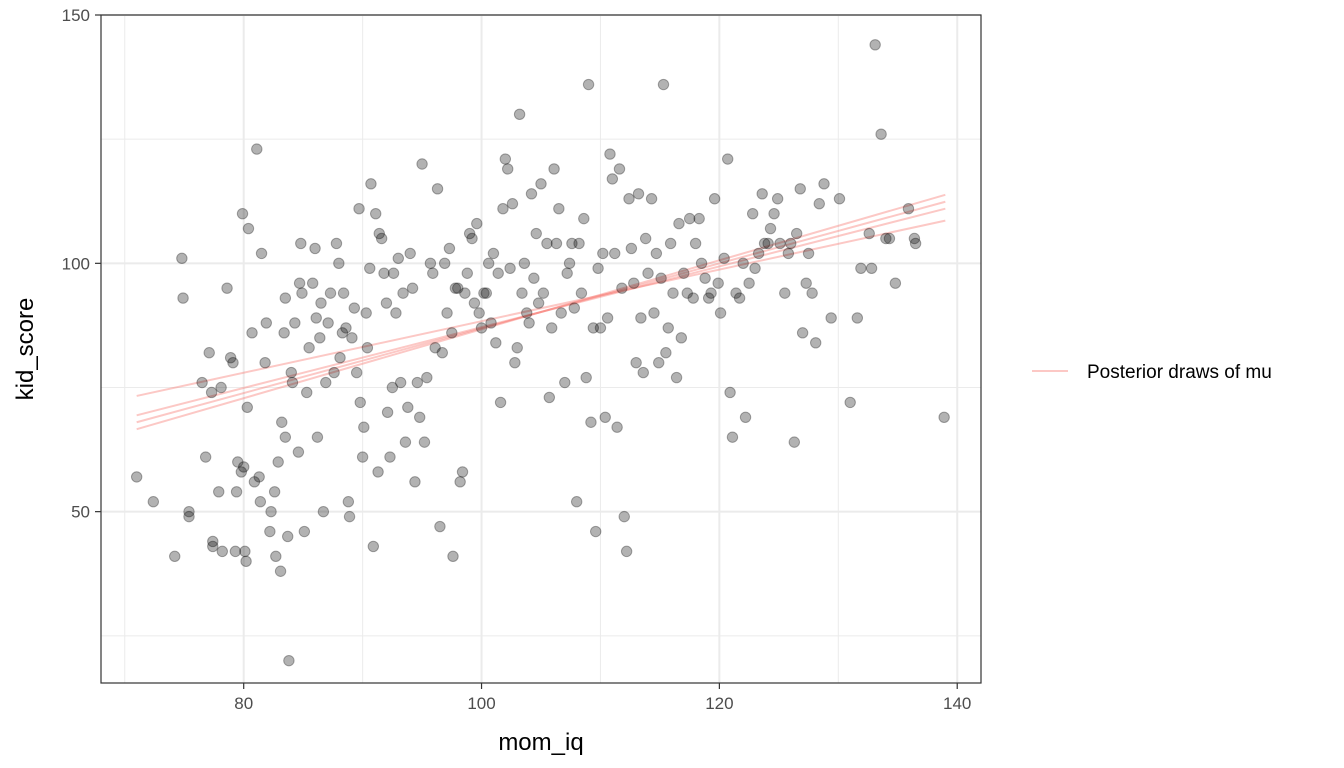 This screenshot has width=1344, height=768. I want to click on y-tick-label: 100, so click(76, 263).